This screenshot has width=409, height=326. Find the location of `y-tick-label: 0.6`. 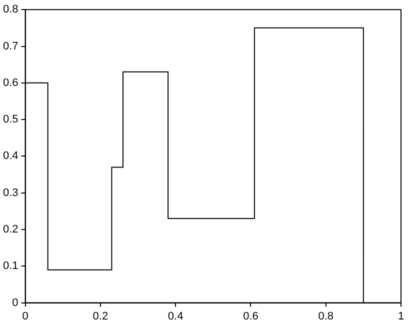

y-tick-label: 0.6 is located at coordinates (10, 82).